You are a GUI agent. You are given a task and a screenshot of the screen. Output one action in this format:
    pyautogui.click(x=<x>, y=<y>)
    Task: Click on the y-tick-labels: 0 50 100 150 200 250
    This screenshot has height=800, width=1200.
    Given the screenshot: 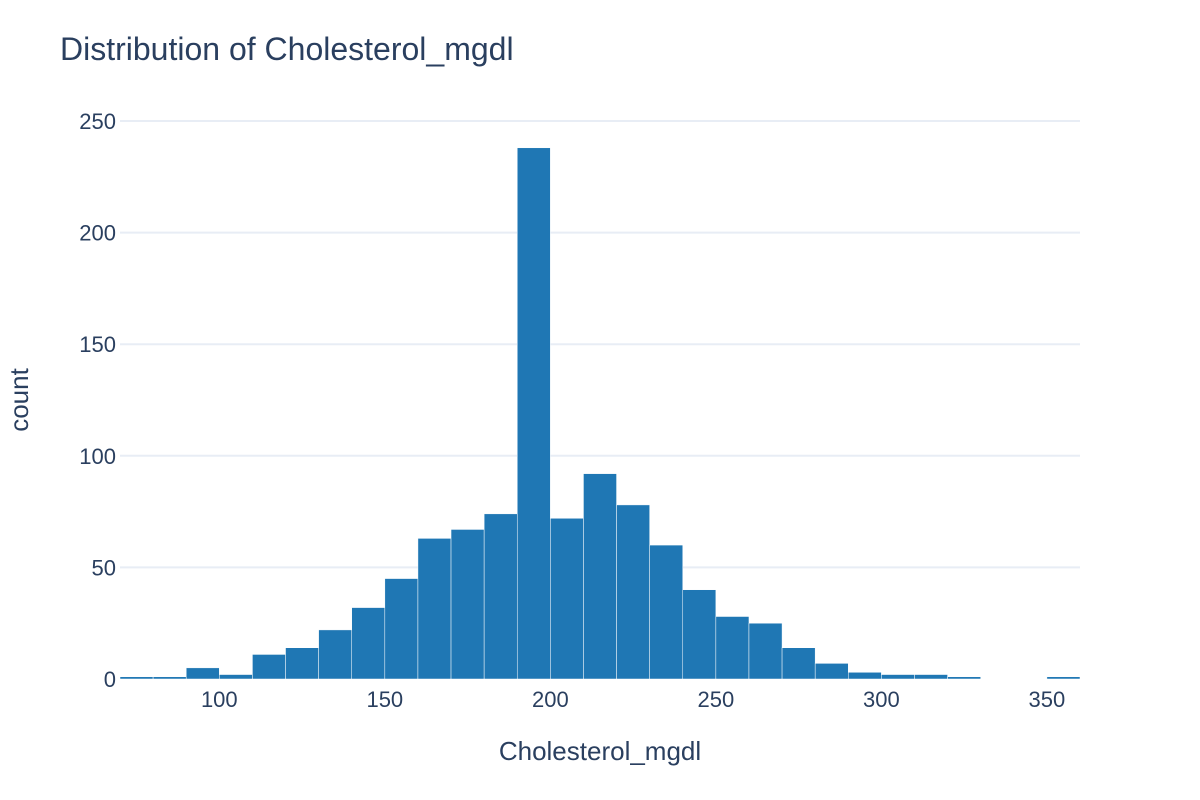 What is the action you would take?
    pyautogui.click(x=97, y=400)
    